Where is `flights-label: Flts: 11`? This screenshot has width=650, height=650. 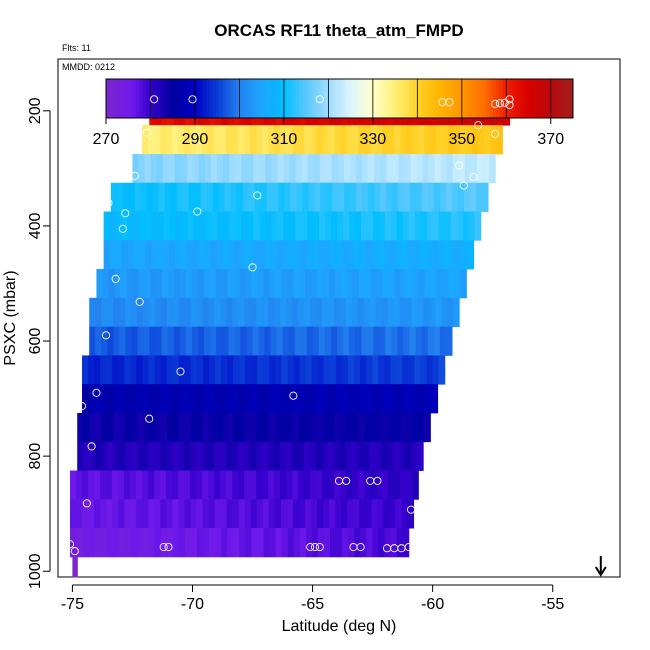 flights-label: Flts: 11 is located at coordinates (76, 48).